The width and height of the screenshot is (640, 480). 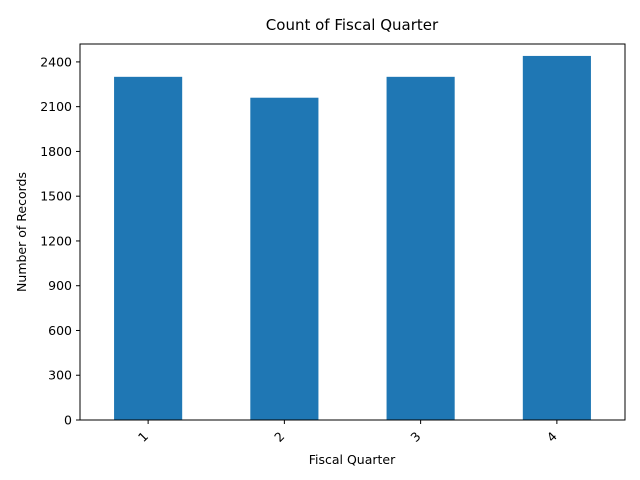 What do you see at coordinates (68, 420) in the screenshot?
I see `y-tick-label: 0` at bounding box center [68, 420].